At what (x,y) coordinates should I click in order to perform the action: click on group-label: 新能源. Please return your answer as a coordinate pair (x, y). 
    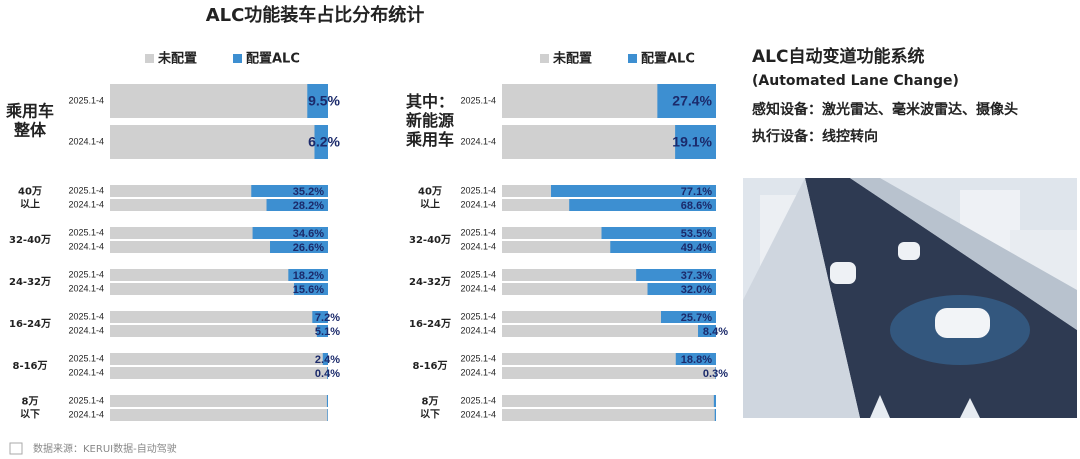
    Looking at the image, I should click on (430, 120).